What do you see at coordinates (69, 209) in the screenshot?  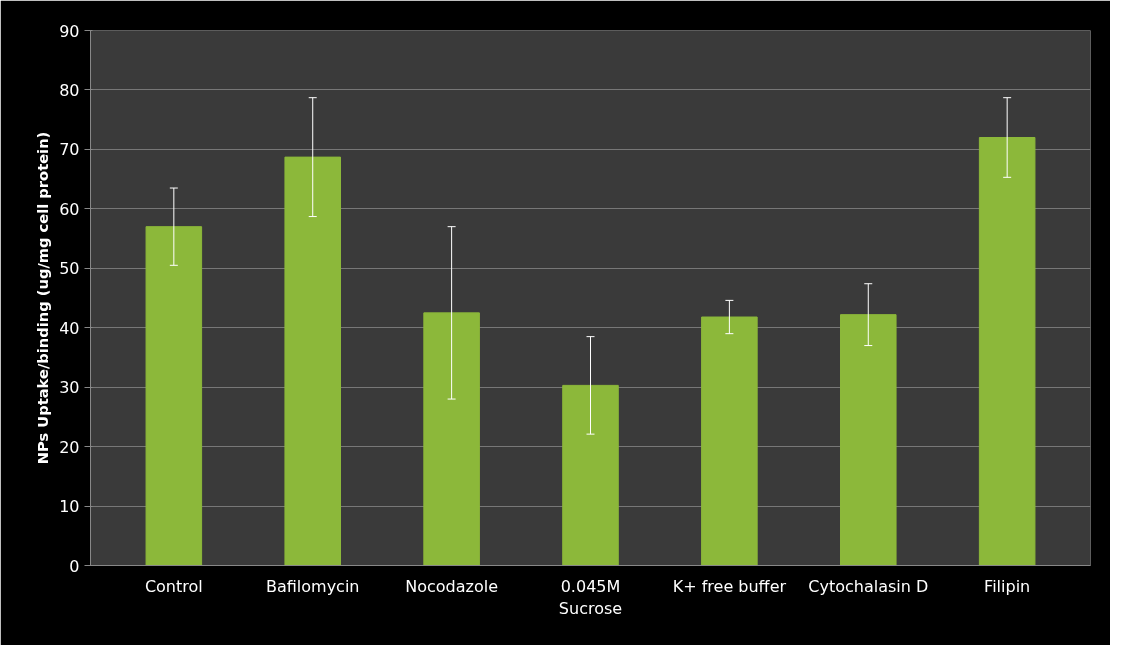 I see `y-tick-label: 60` at bounding box center [69, 209].